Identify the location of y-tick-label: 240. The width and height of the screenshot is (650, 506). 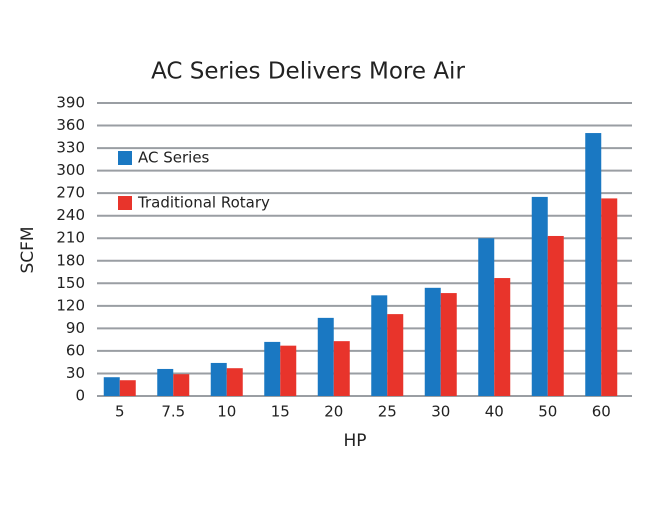
(70, 215).